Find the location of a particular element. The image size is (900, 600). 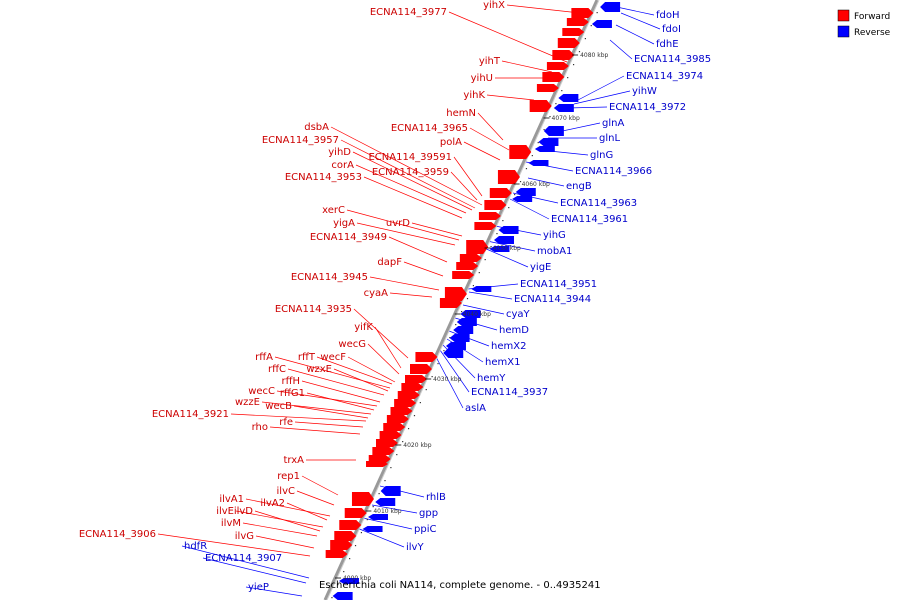

forward-gene-label: wecF is located at coordinates (333, 357).